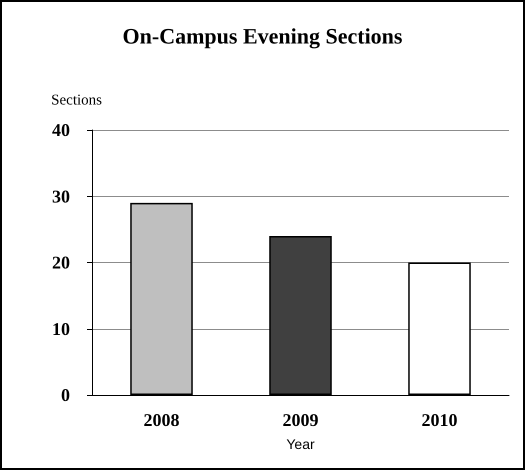 The width and height of the screenshot is (525, 470). Describe the element at coordinates (65, 395) in the screenshot. I see `y-tick-label: 0` at that location.